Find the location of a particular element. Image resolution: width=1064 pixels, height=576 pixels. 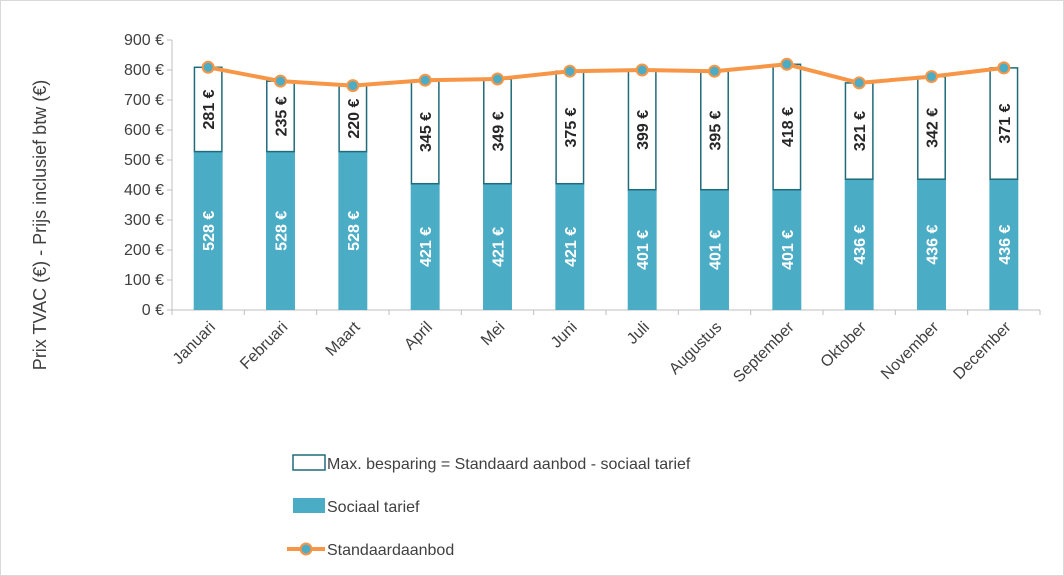

data-label-max-besparing: 235 € is located at coordinates (282, 116).